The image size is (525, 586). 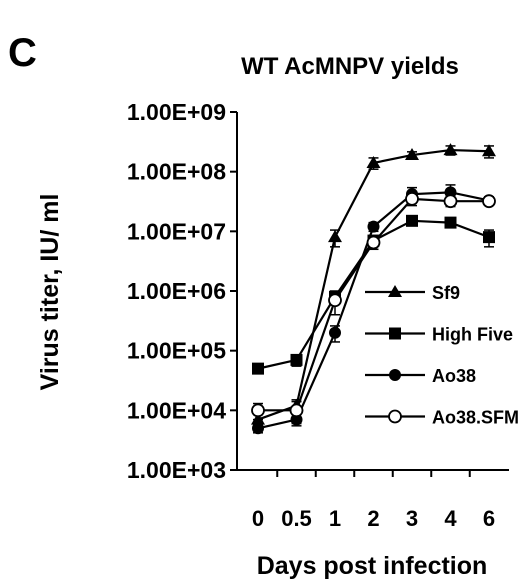 What do you see at coordinates (50, 292) in the screenshot?
I see `y-axis-label: Virus titer, IU/ ml` at bounding box center [50, 292].